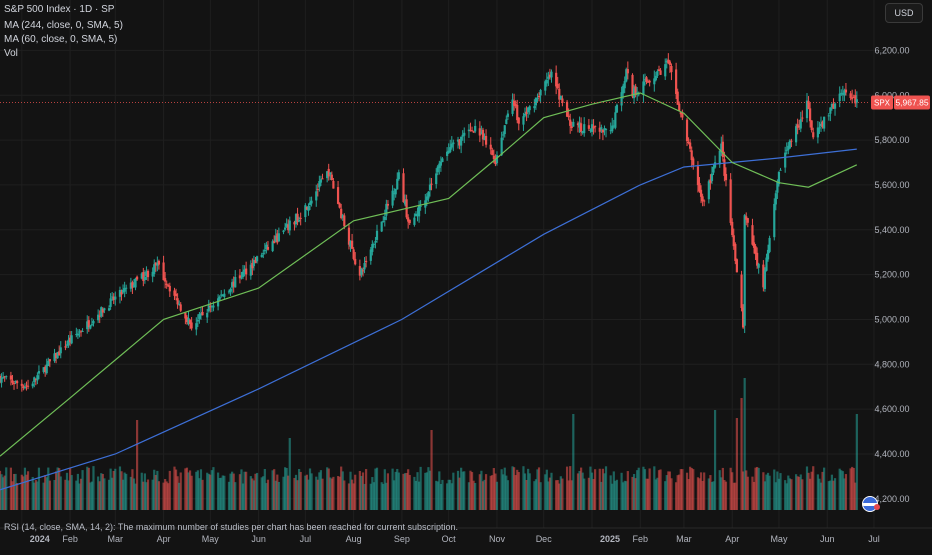  Describe the element at coordinates (891, 319) in the screenshot. I see `y-tick-label: 5,000.00` at that location.